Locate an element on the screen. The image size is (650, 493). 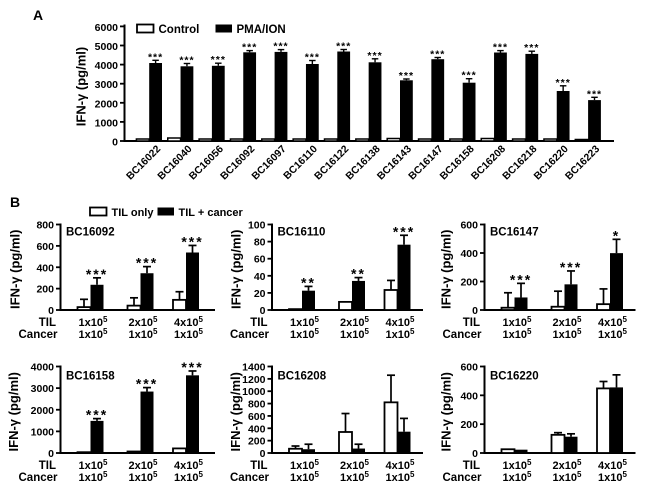
svg-text: 800 is located at coordinates (257, 405).